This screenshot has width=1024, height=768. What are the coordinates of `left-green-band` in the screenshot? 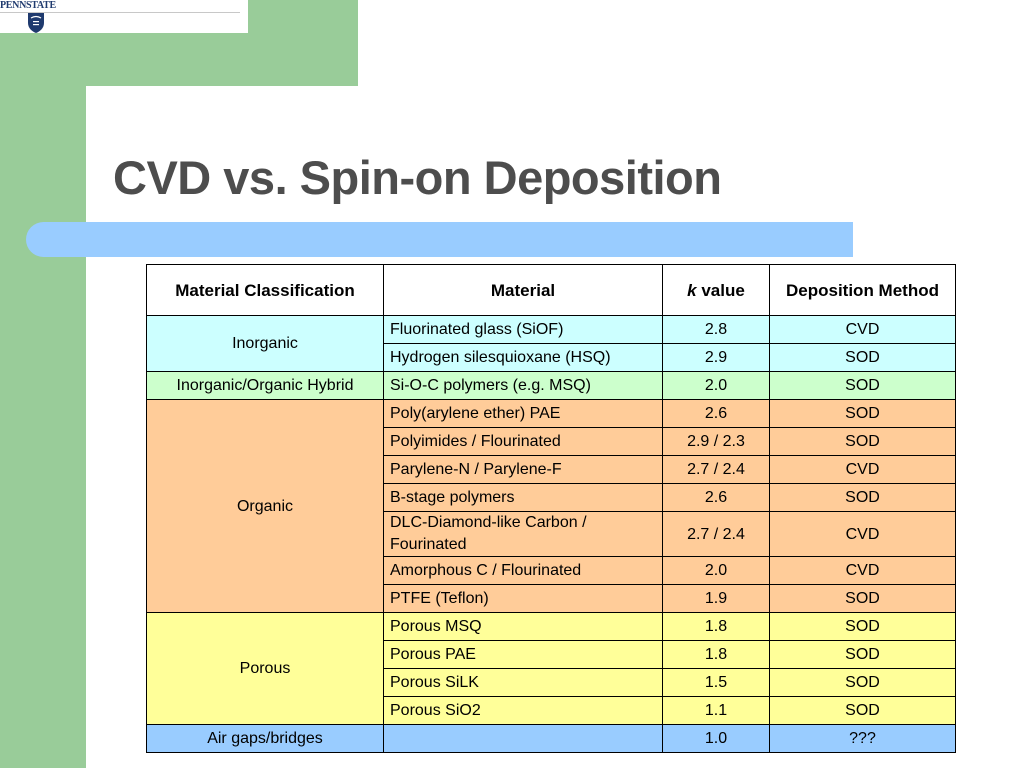 It's located at (43, 384).